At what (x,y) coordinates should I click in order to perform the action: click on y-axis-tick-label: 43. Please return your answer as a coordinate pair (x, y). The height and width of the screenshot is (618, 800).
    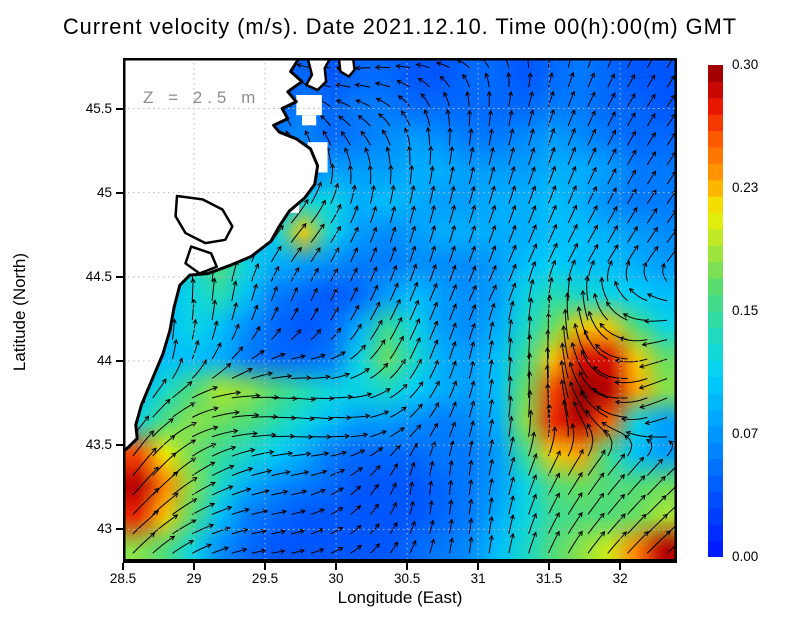
    Looking at the image, I should click on (104, 529).